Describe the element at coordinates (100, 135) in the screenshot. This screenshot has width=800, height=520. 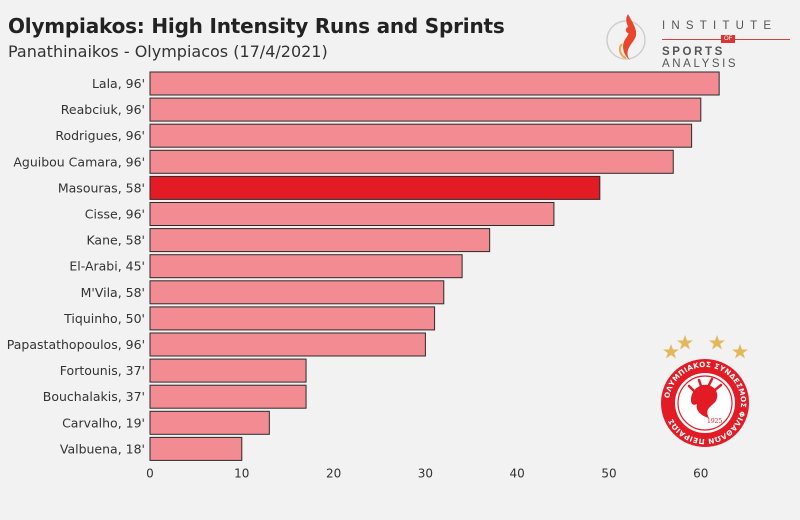
I see `y-tick-label: Rodrigues, 96'` at that location.